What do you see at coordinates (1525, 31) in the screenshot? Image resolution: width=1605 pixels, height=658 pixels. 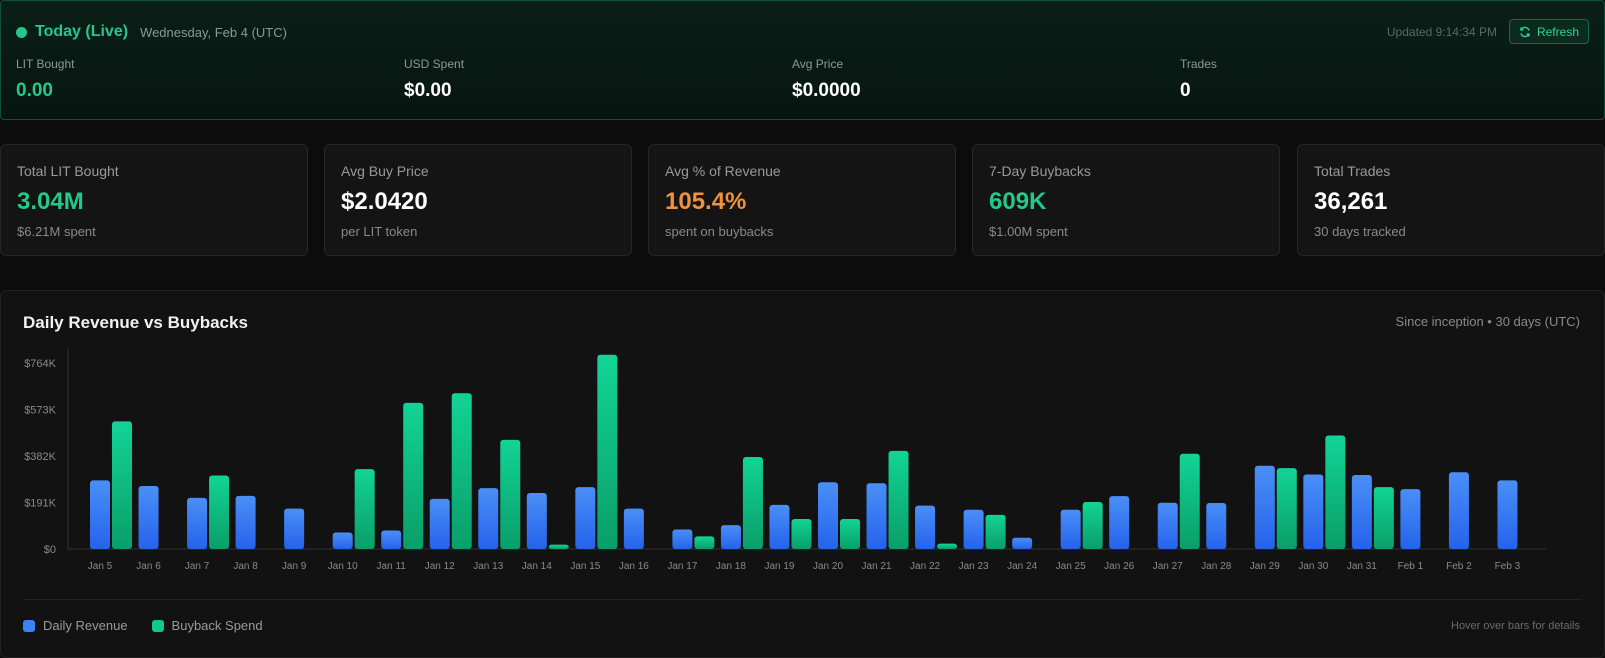 I see `refresh-icon` at bounding box center [1525, 31].